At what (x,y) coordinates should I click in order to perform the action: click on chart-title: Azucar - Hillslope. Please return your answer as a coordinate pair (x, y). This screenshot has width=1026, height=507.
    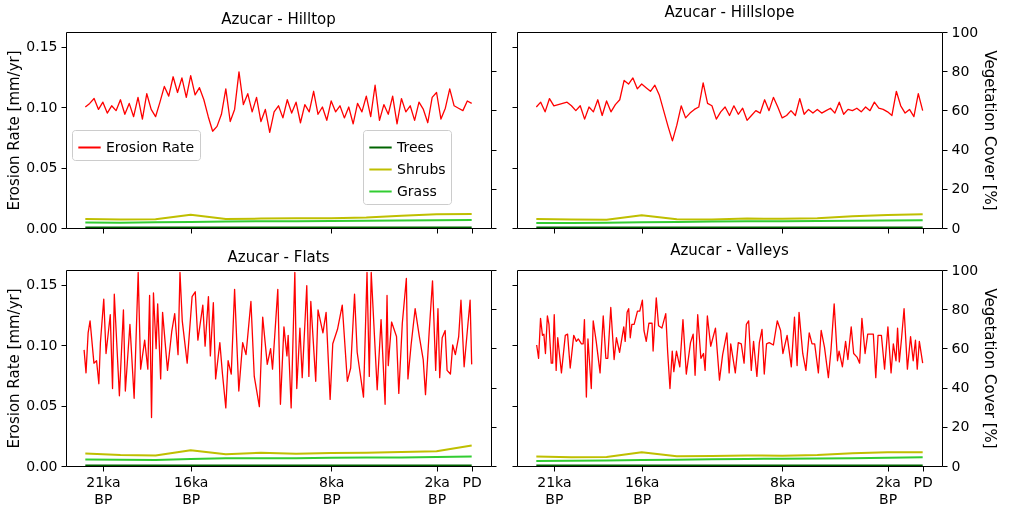
    Looking at the image, I should click on (729, 12).